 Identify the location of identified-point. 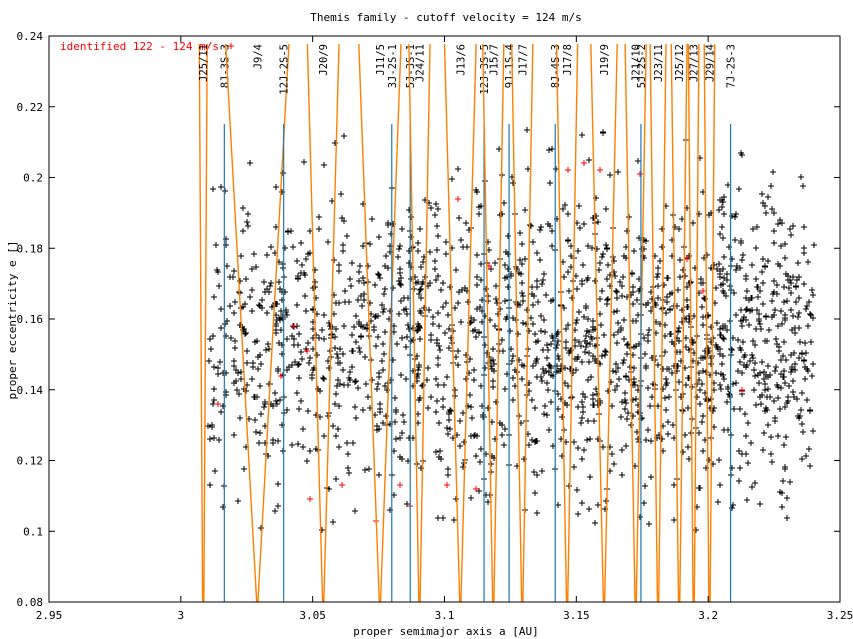
(640, 174).